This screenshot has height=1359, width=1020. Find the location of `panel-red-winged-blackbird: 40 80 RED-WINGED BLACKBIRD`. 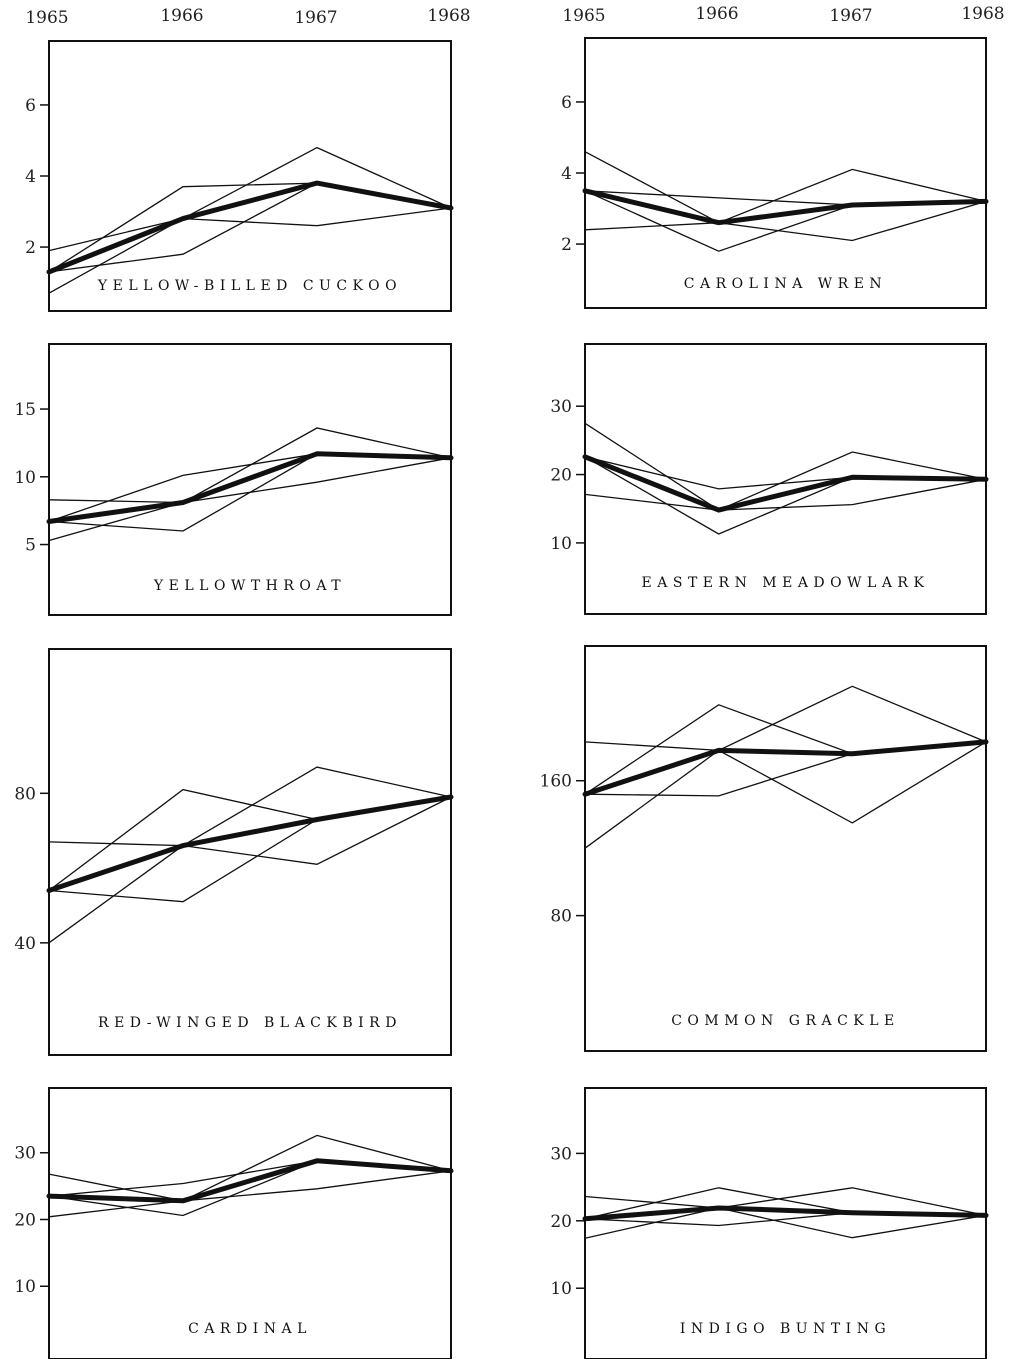

panel-red-winged-blackbird: 40 80 RED-WINGED BLACKBIRD is located at coordinates (234, 852).